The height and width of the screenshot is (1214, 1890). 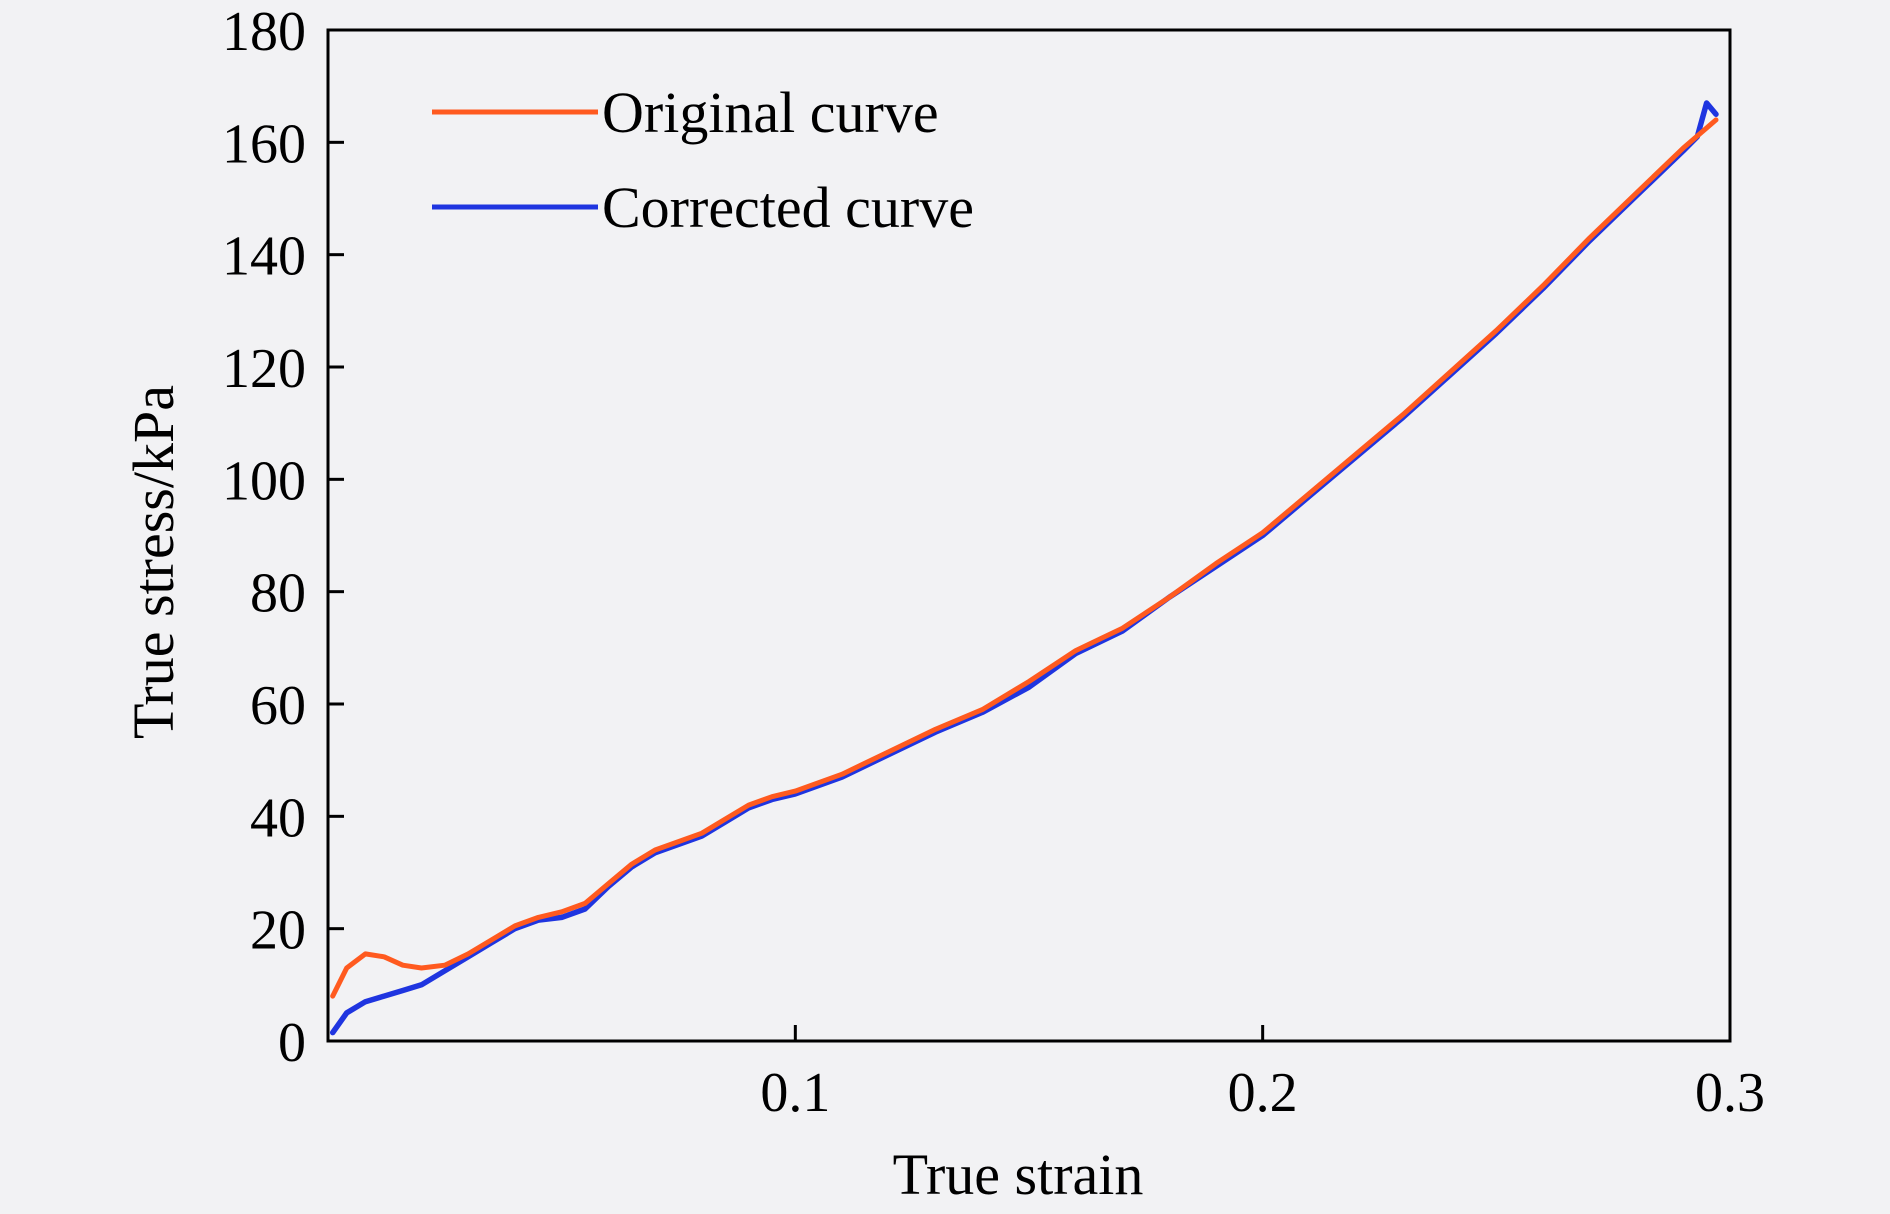 I want to click on y-tick-label: 0, so click(x=292, y=1043).